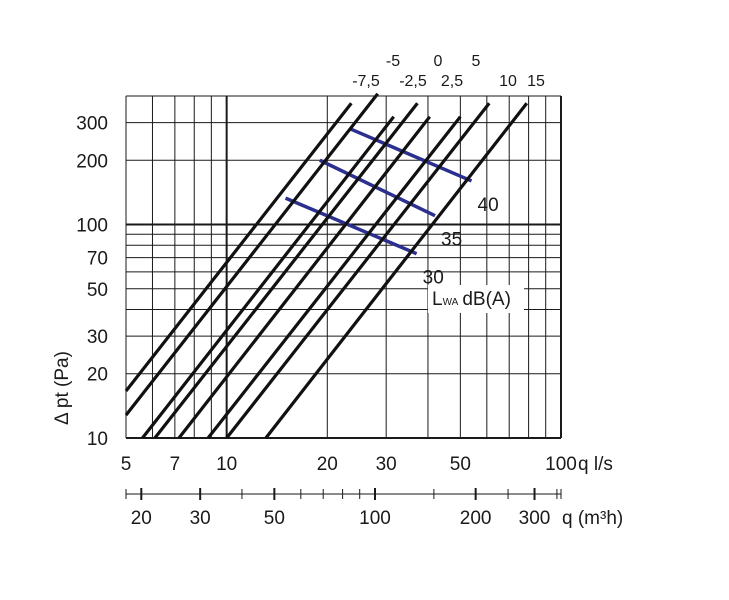 Image resolution: width=729 pixels, height=600 pixels. Describe the element at coordinates (97, 375) in the screenshot. I see `y-tick-label: 20` at that location.